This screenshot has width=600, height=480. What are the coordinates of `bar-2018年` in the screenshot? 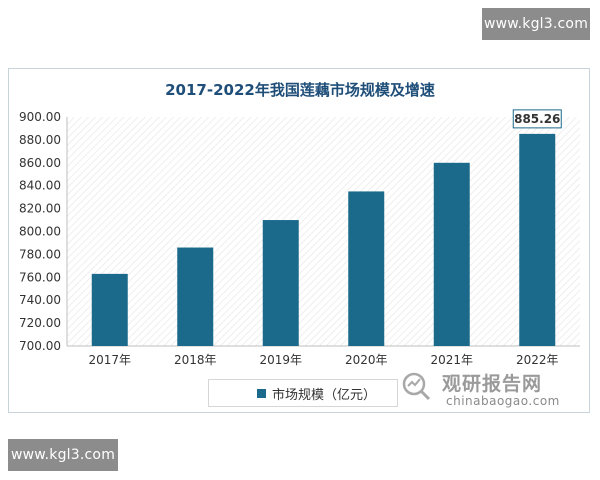 It's located at (195, 296).